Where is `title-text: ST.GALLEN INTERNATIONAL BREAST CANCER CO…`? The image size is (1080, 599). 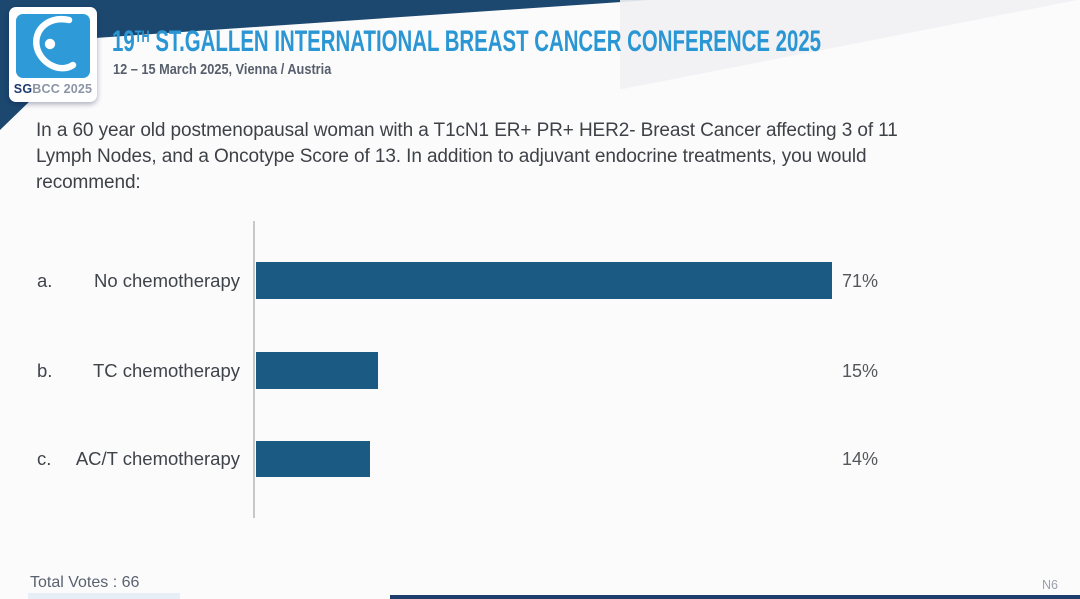 title-text: ST.GALLEN INTERNATIONAL BREAST CANCER CO… is located at coordinates (485, 41).